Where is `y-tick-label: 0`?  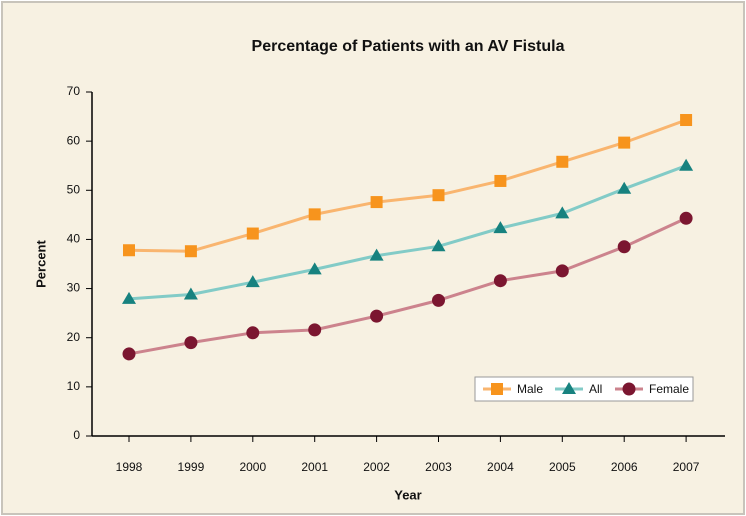
y-tick-label: 0 is located at coordinates (76, 435).